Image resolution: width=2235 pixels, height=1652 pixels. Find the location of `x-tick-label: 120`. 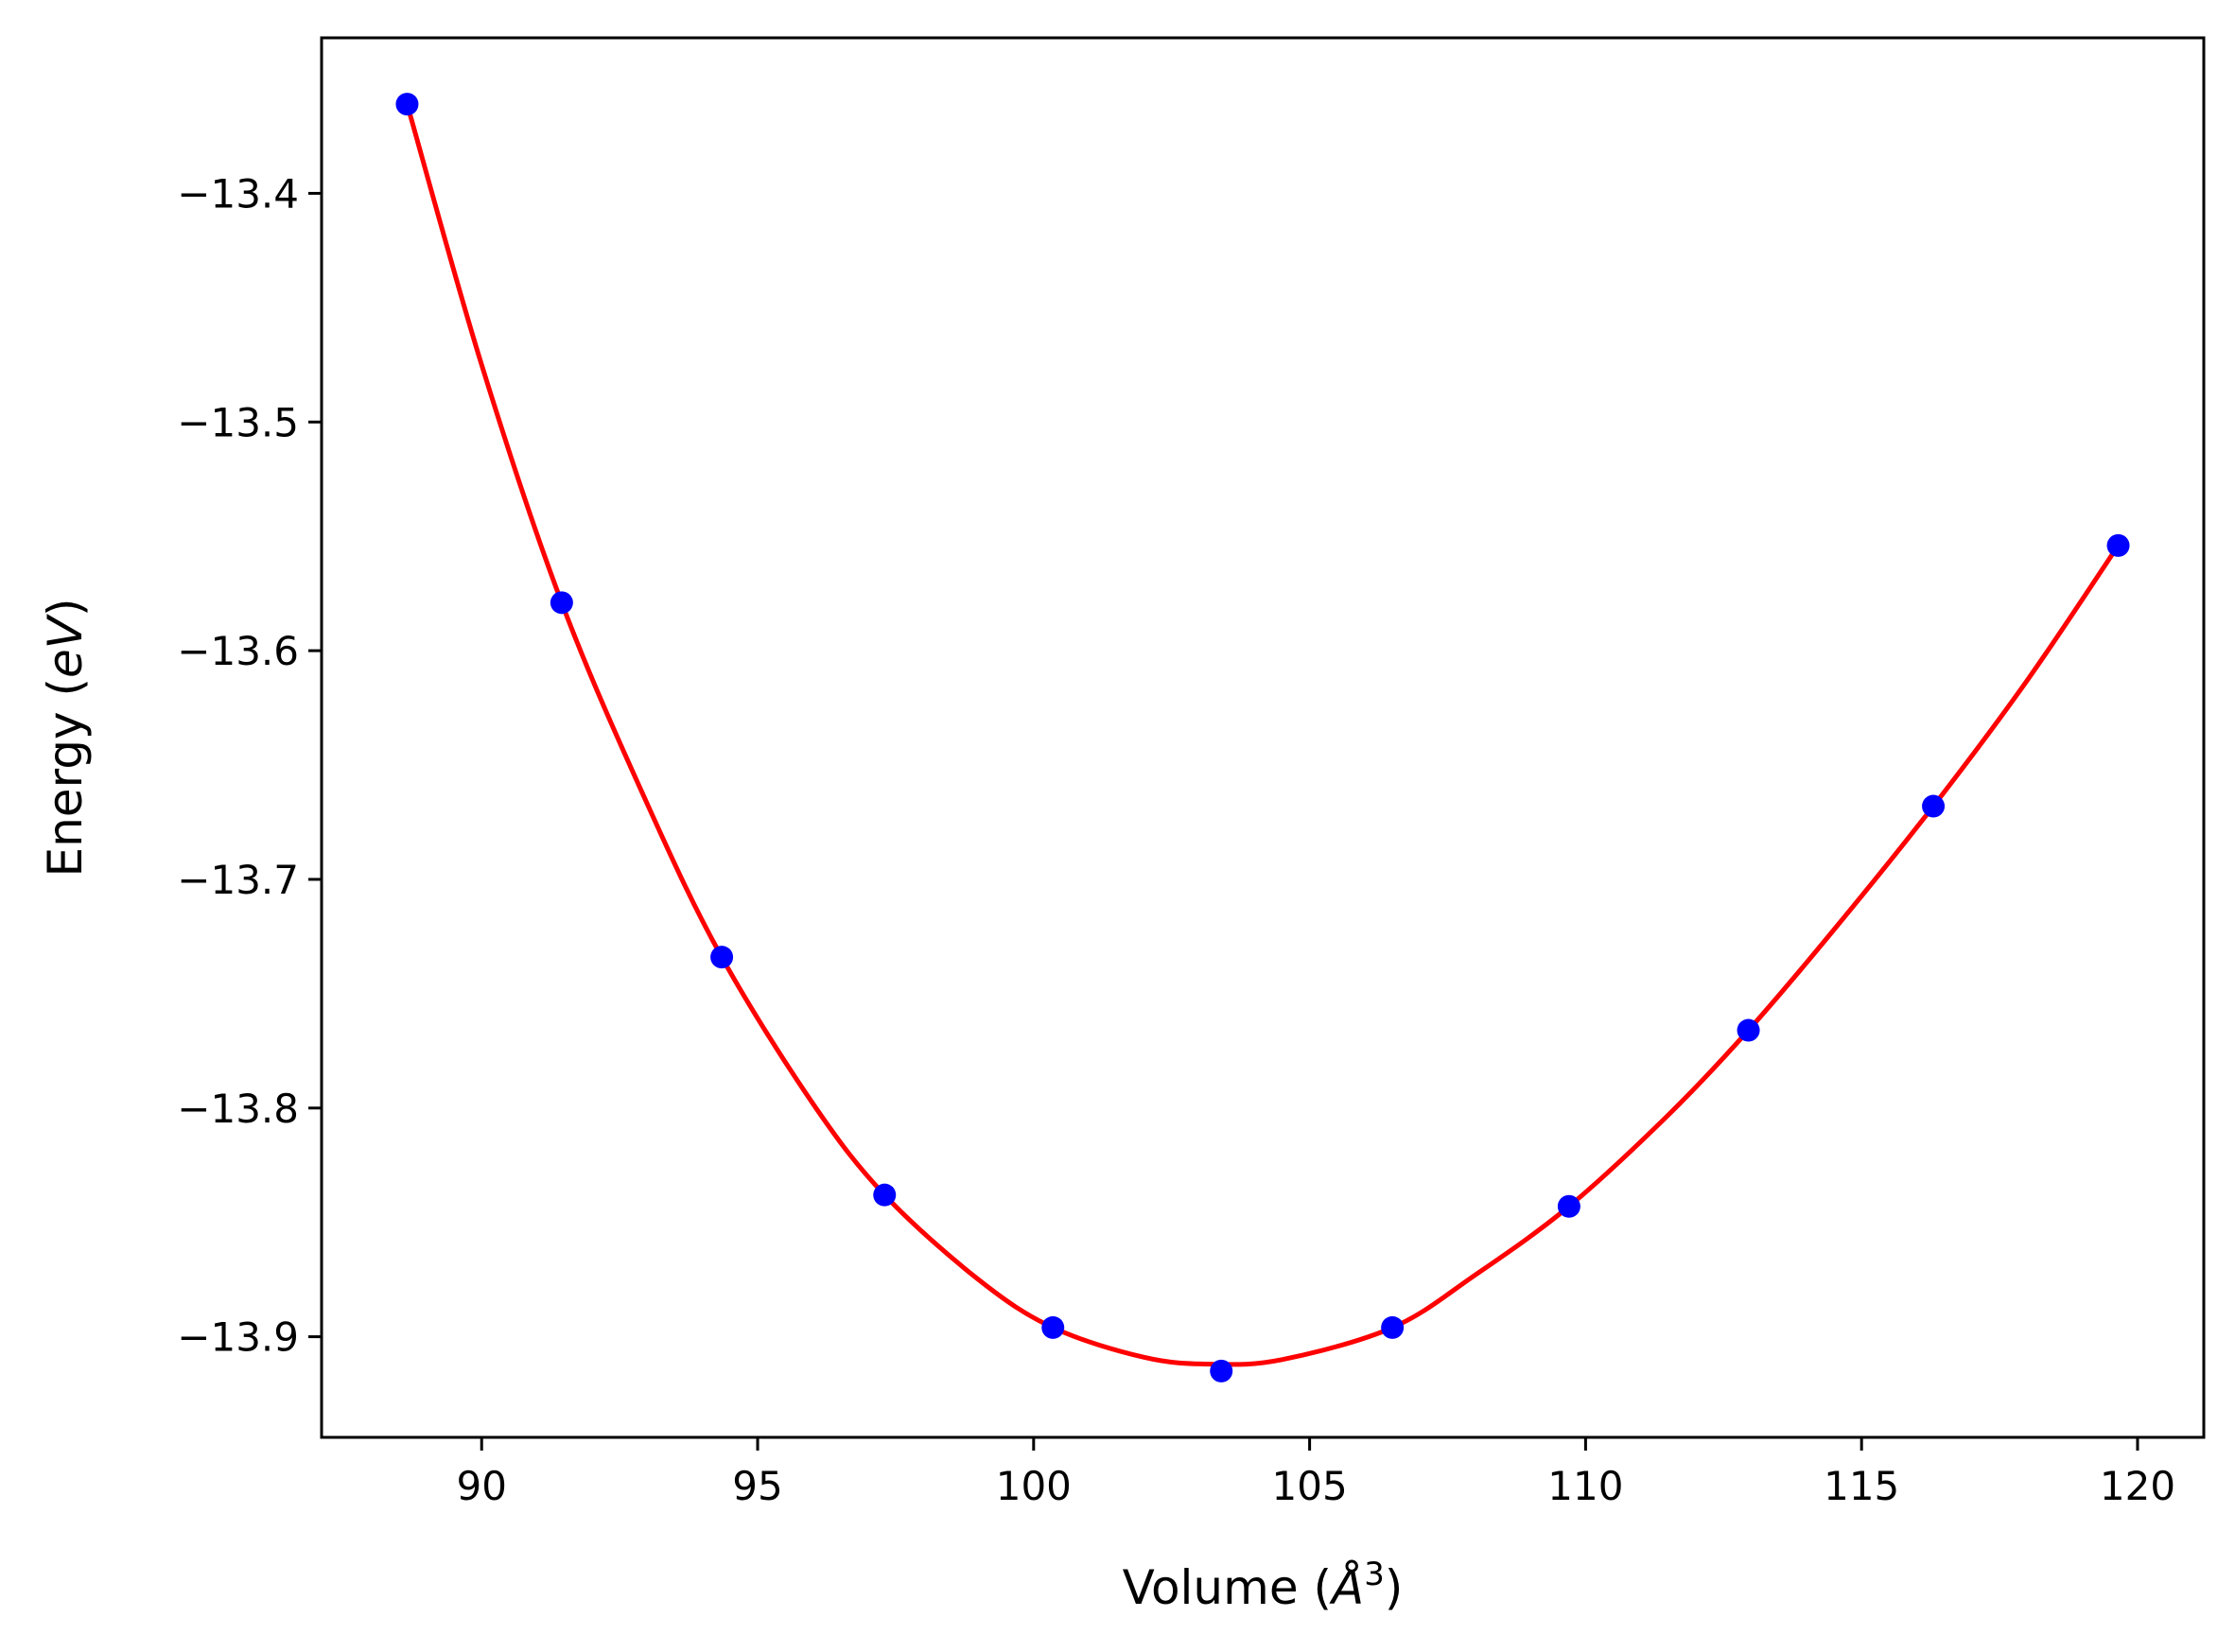

x-tick-label: 120 is located at coordinates (2137, 1486).